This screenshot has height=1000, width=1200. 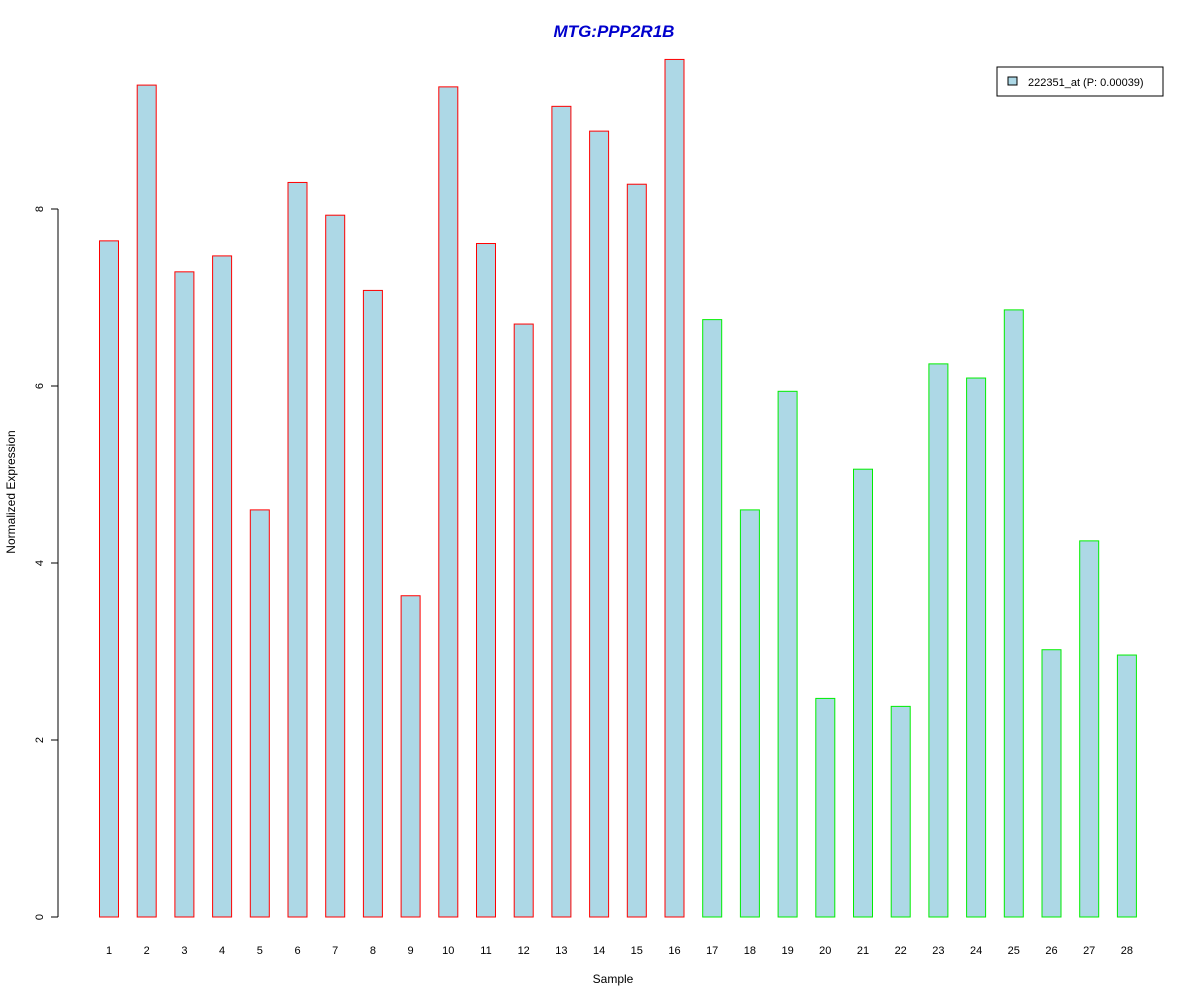 I want to click on y-axis: 0 2 4 6 8, so click(x=46, y=563).